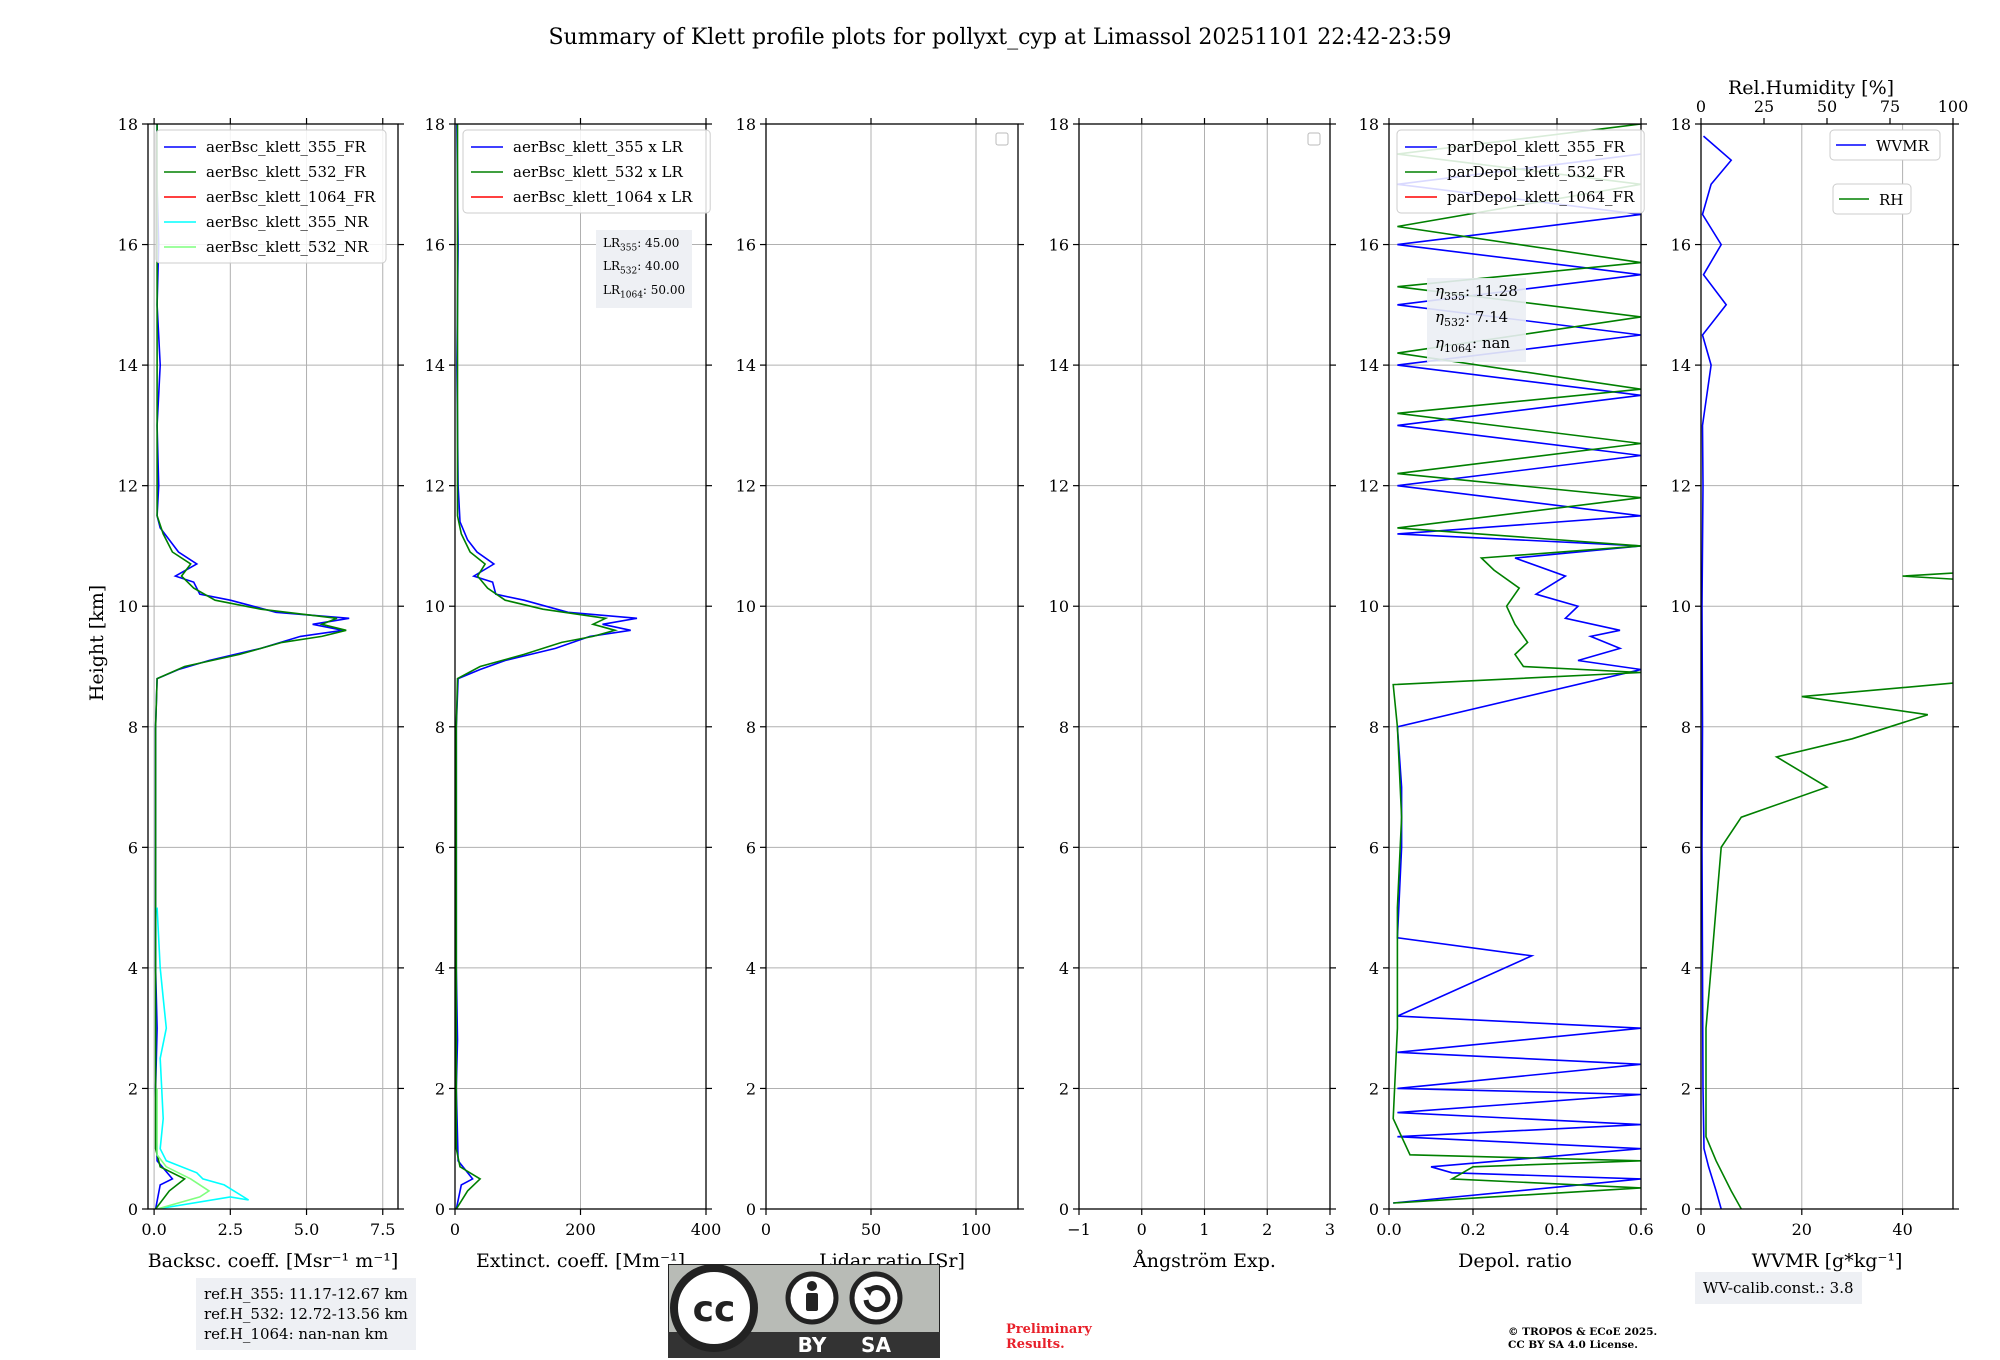  I want to click on x-axis-label: WVMR [g*kg⁻¹], so click(1827, 1261).